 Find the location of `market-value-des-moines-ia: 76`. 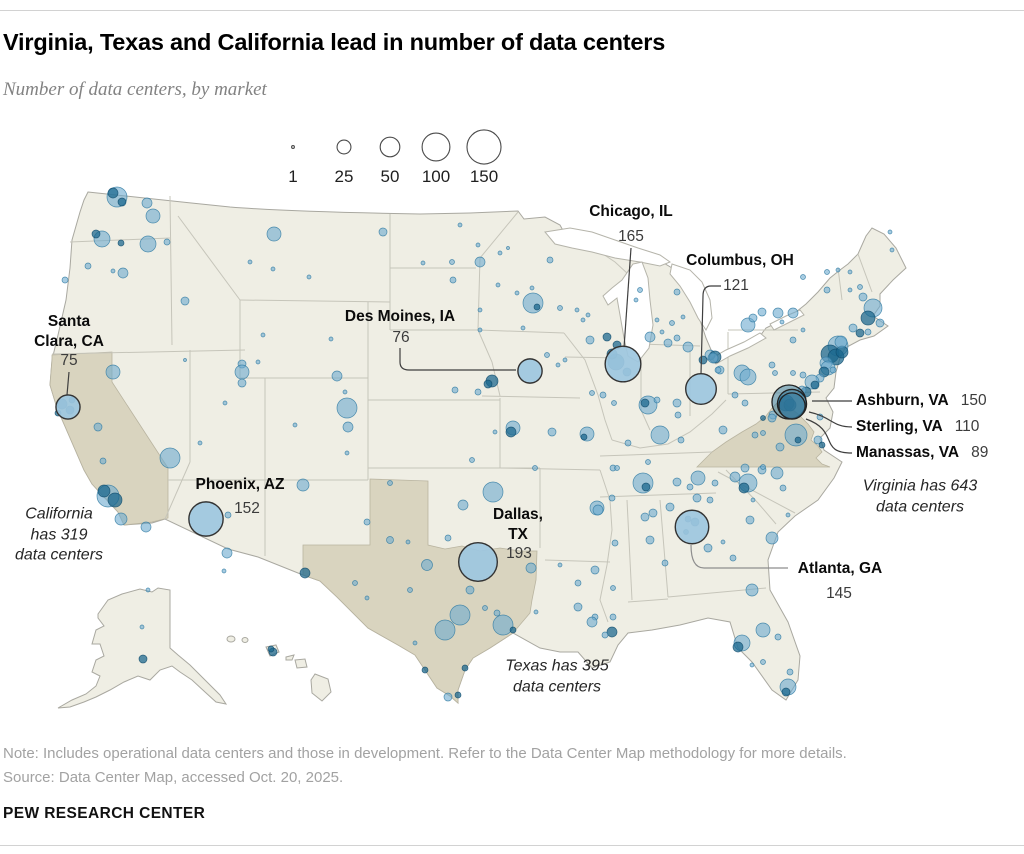

market-value-des-moines-ia: 76 is located at coordinates (401, 337).